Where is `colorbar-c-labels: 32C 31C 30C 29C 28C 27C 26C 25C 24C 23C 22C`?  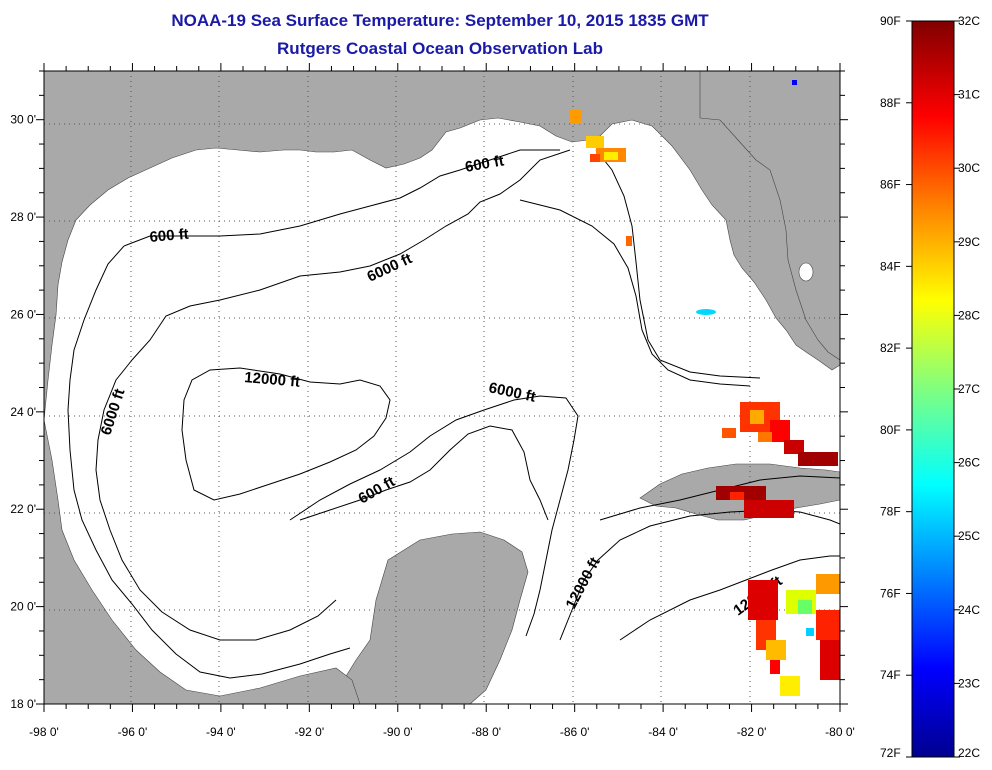
colorbar-c-labels: 32C 31C 30C 29C 28C 27C 26C 25C 24C 23C 22C is located at coordinates (967, 387).